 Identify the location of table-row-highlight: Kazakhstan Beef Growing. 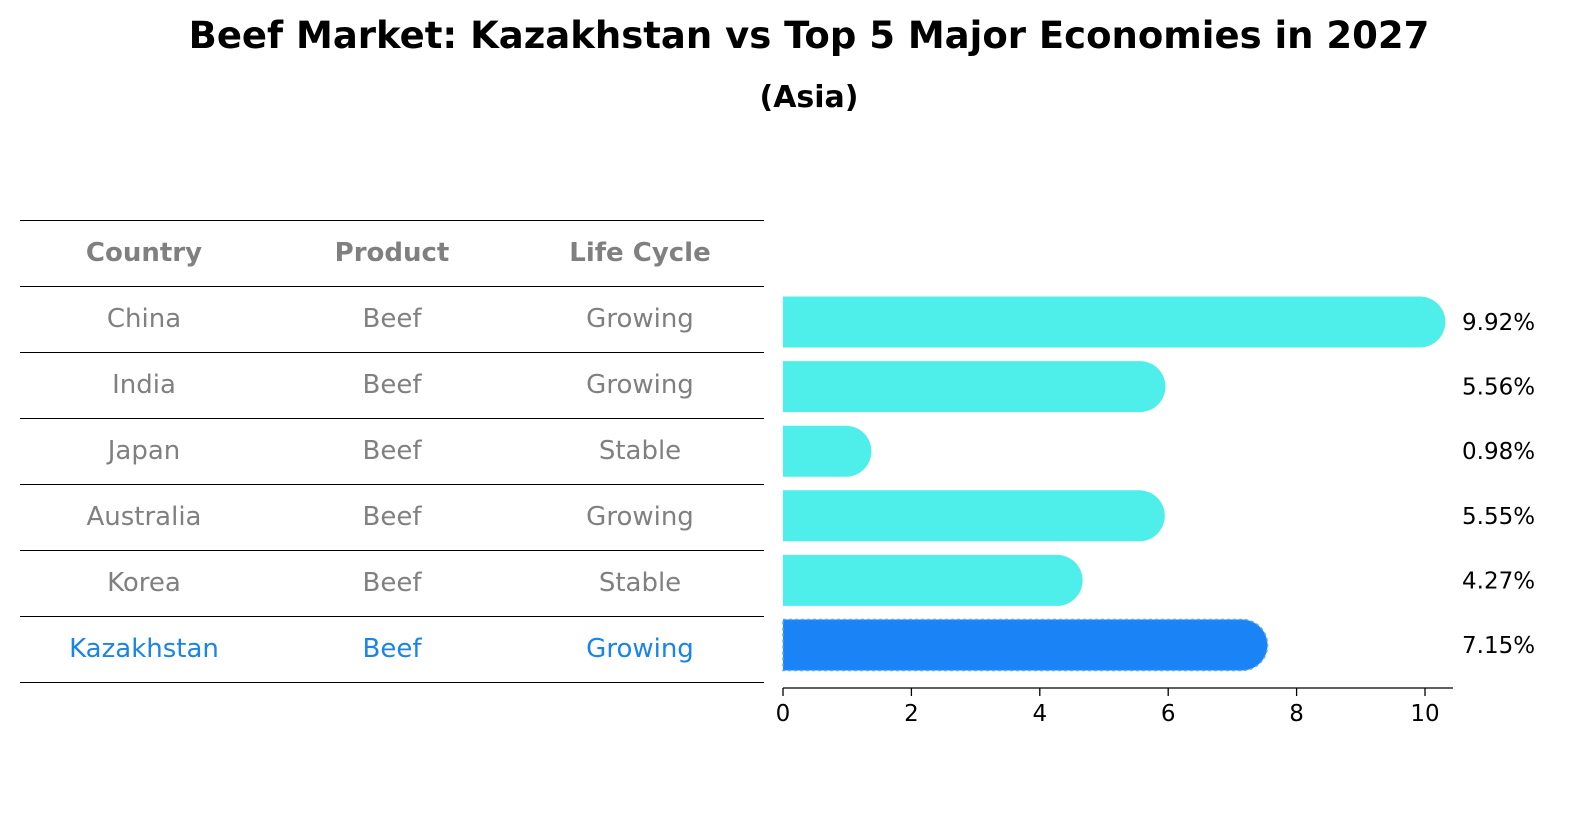
(392, 649).